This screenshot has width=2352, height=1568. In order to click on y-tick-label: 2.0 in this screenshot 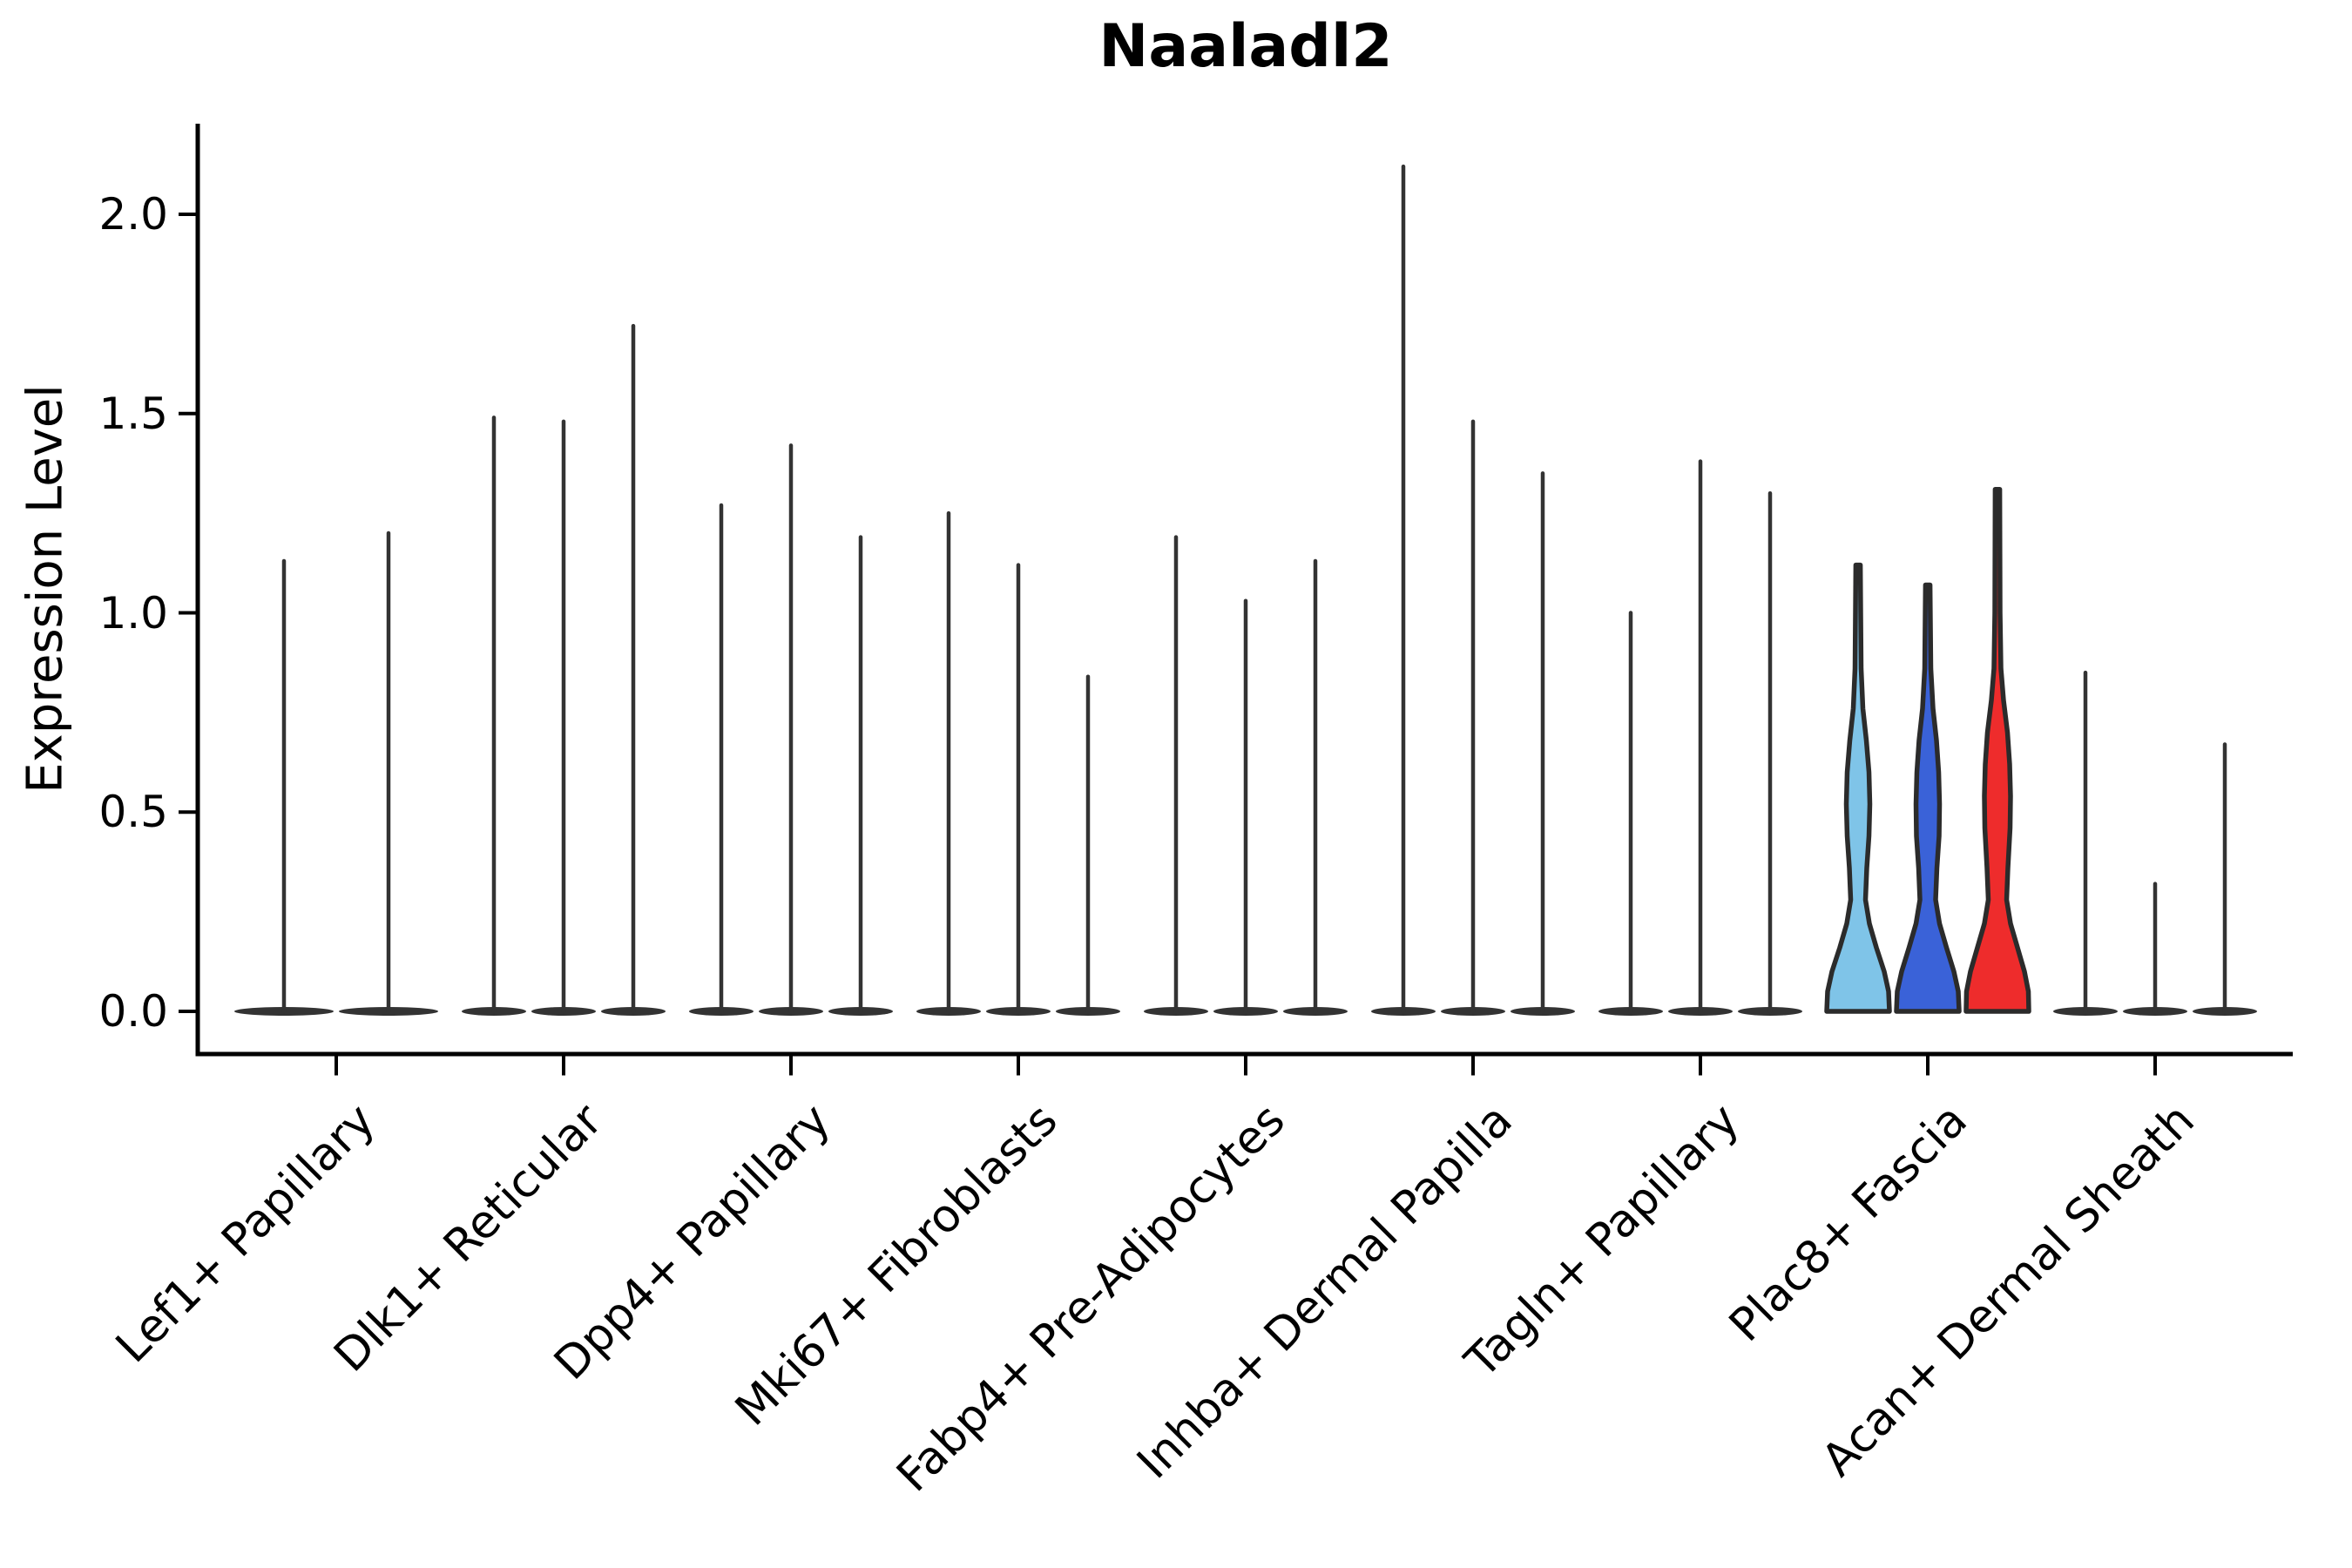, I will do `click(133, 215)`.